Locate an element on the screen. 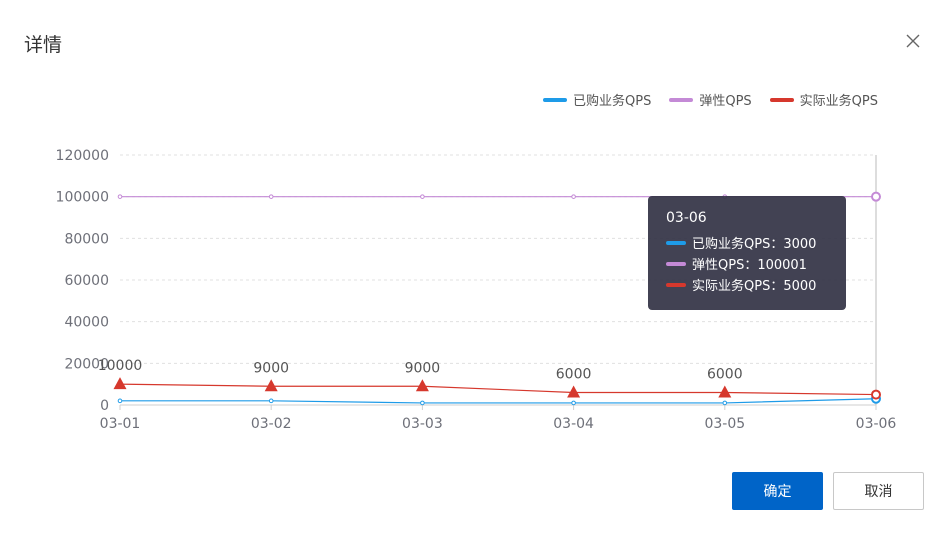 Image resolution: width=950 pixels, height=535 pixels. x-tick-label: 03-05 is located at coordinates (724, 424).